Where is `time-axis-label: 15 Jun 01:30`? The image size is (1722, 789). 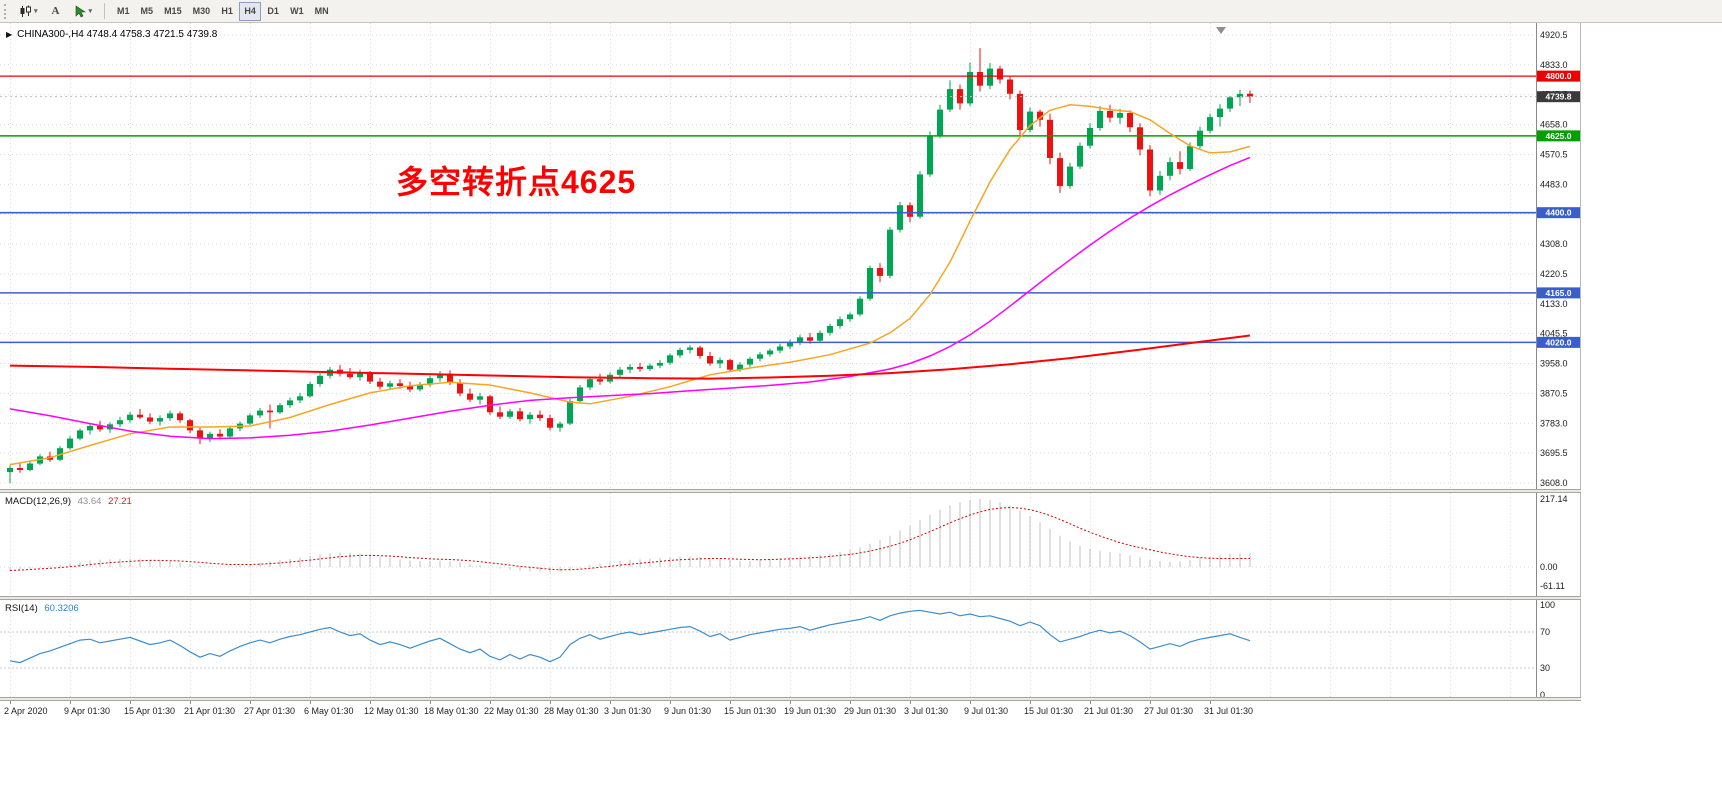 time-axis-label: 15 Jun 01:30 is located at coordinates (750, 711).